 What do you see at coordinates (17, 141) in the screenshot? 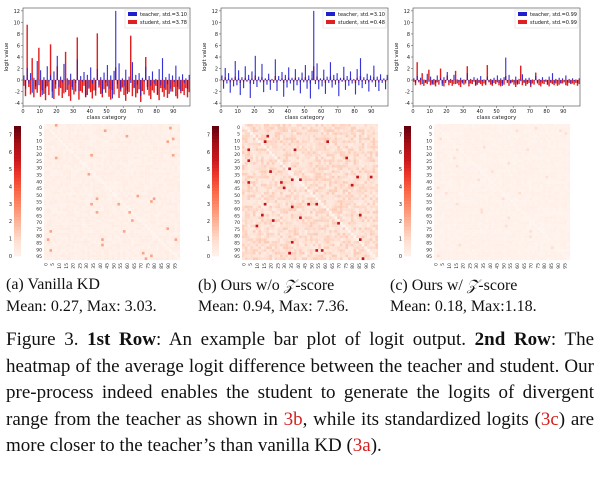
I see `colorbar-segment` at bounding box center [17, 141].